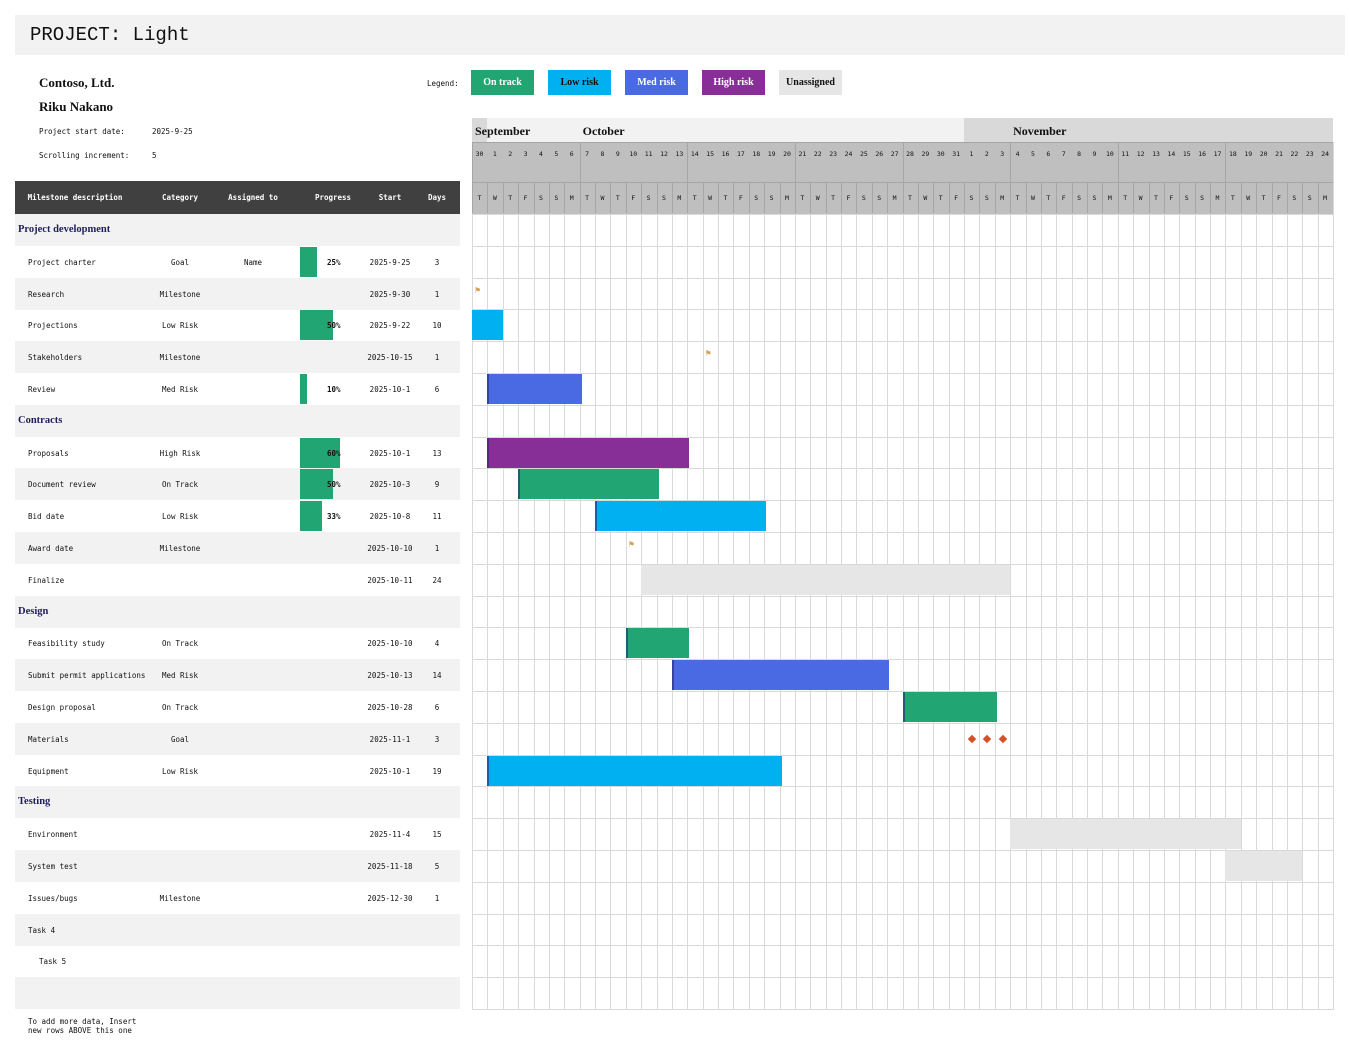 The height and width of the screenshot is (1054, 1349). Describe the element at coordinates (53, 898) in the screenshot. I see `task-description: Issues/bugs` at that location.